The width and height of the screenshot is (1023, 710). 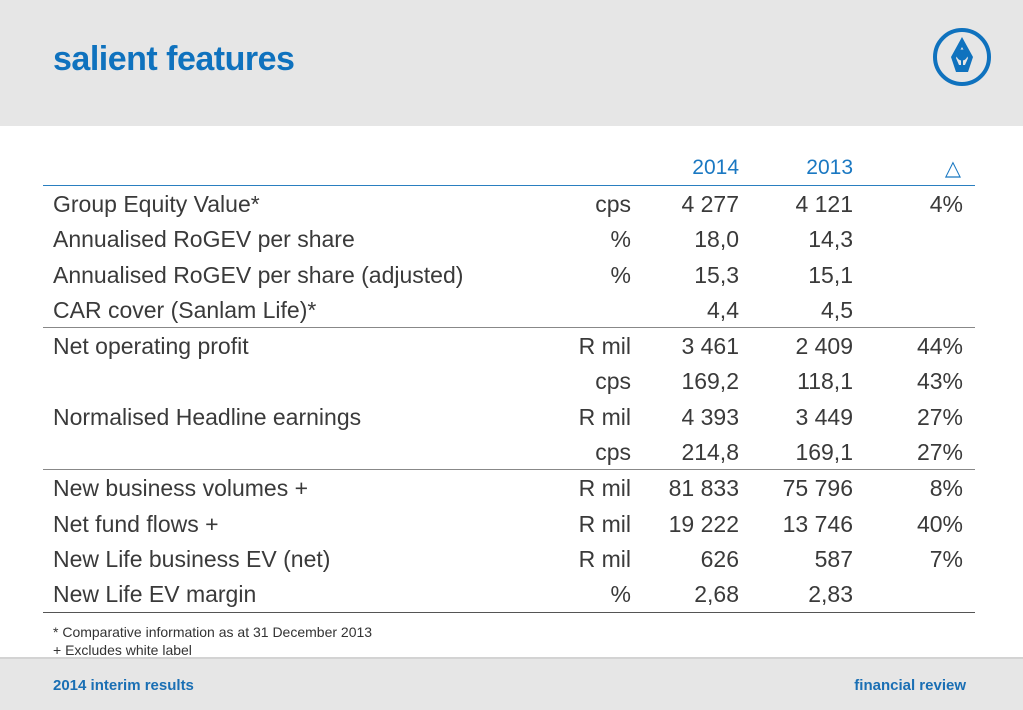 What do you see at coordinates (824, 452) in the screenshot?
I see `value-2013: 169,1` at bounding box center [824, 452].